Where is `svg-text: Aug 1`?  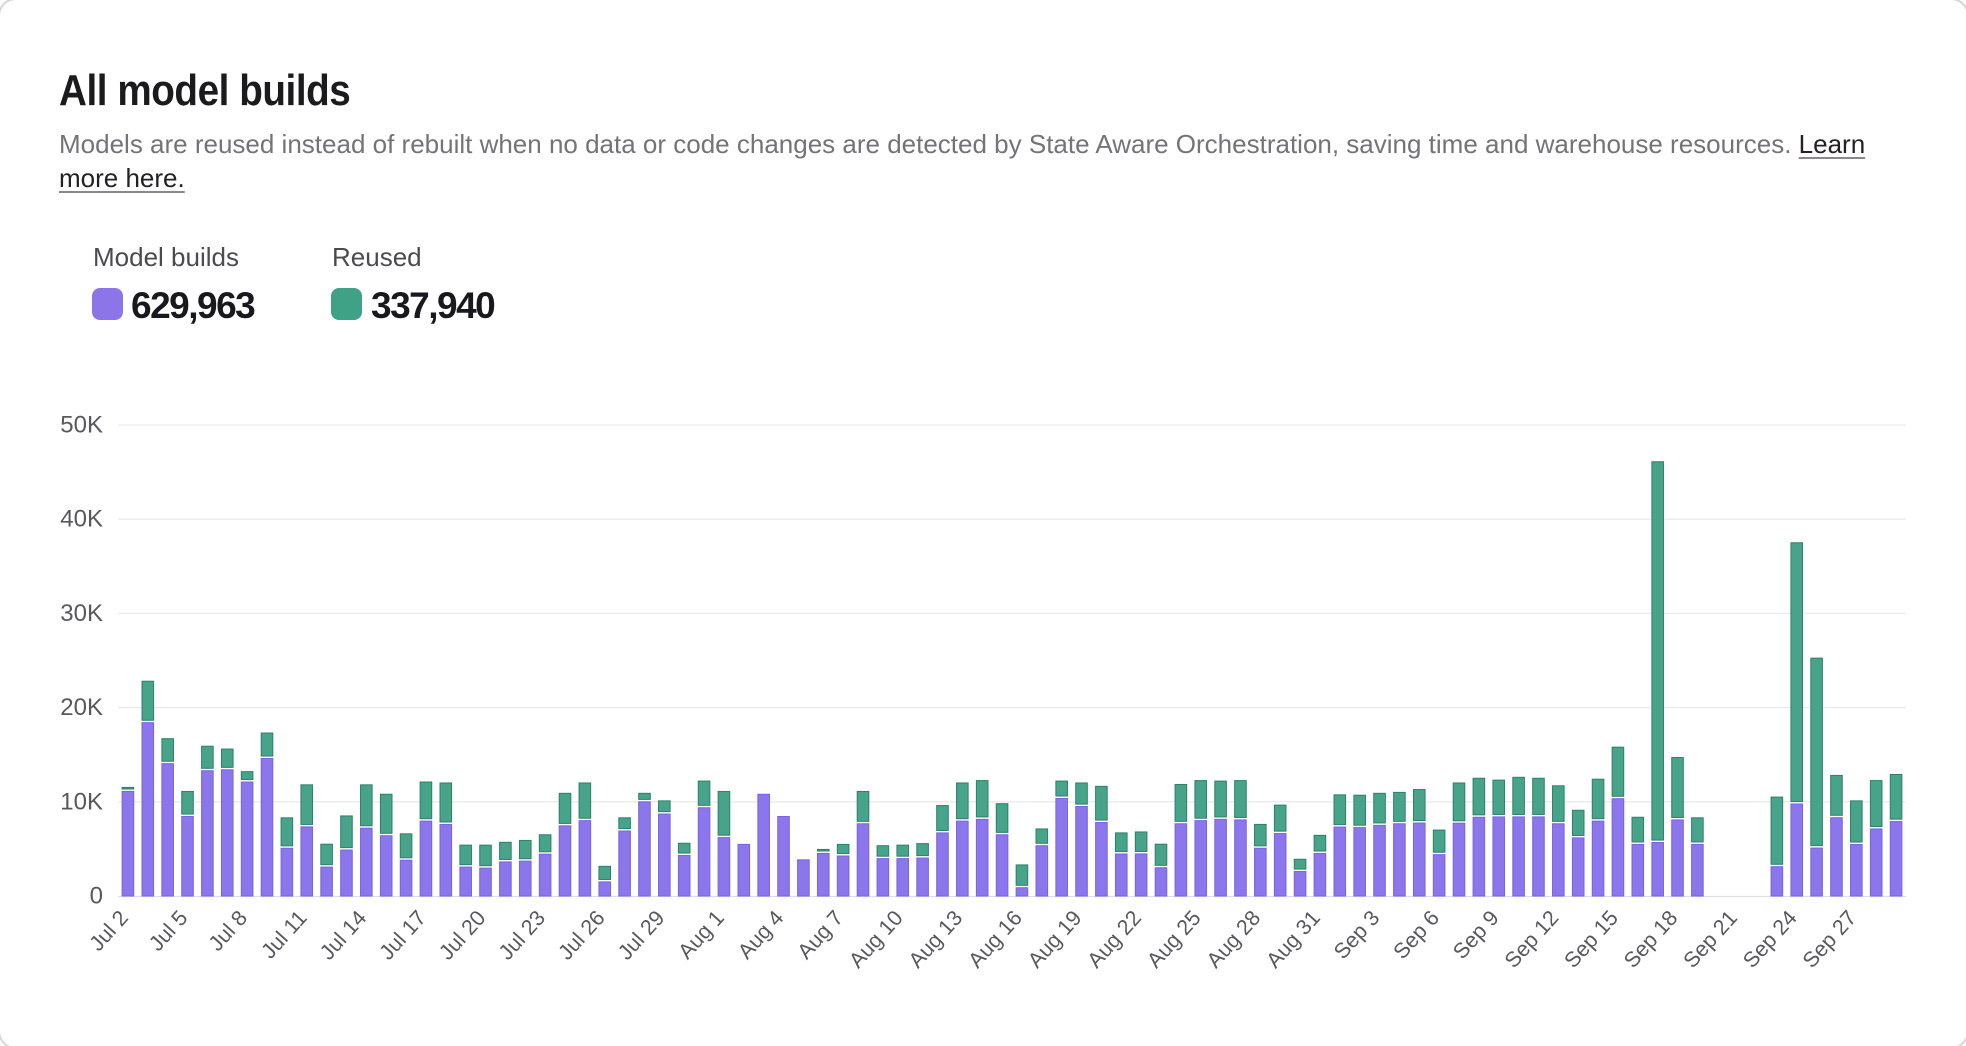 svg-text: Aug 1 is located at coordinates (700, 935).